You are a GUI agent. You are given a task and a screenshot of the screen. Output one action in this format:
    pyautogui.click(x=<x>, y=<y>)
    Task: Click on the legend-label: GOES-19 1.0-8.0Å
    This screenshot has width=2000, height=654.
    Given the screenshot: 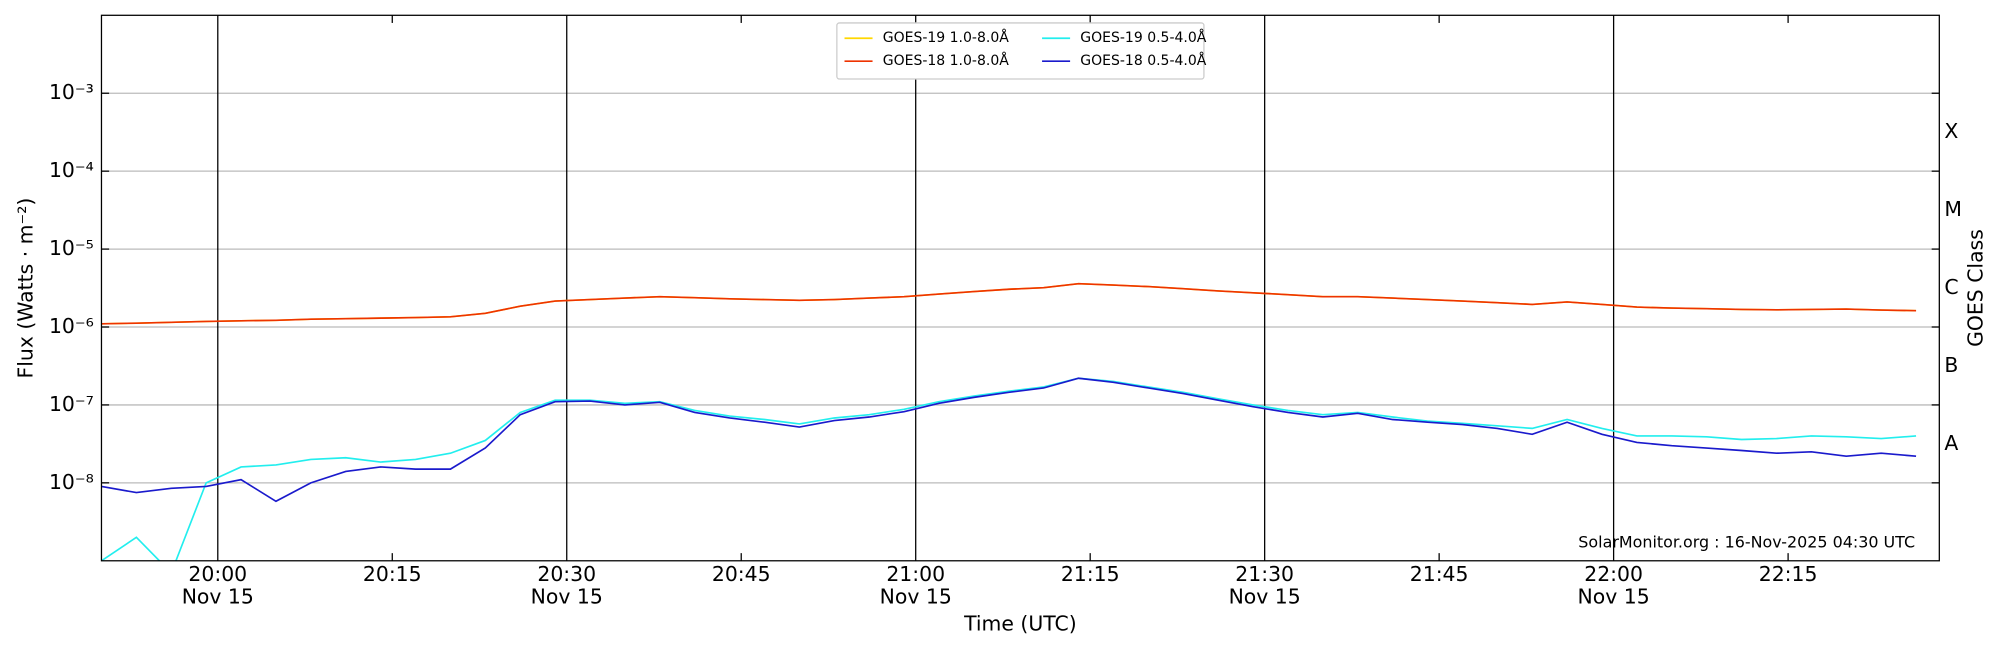 What is the action you would take?
    pyautogui.click(x=946, y=37)
    